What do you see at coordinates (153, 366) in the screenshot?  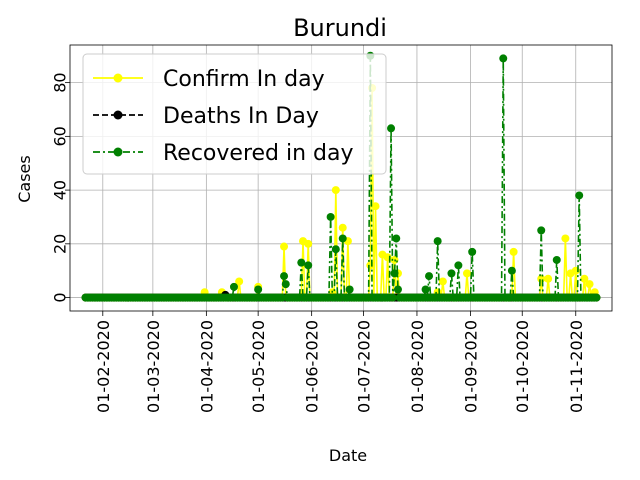 I see `x-tick-label: 01-03-2020` at bounding box center [153, 366].